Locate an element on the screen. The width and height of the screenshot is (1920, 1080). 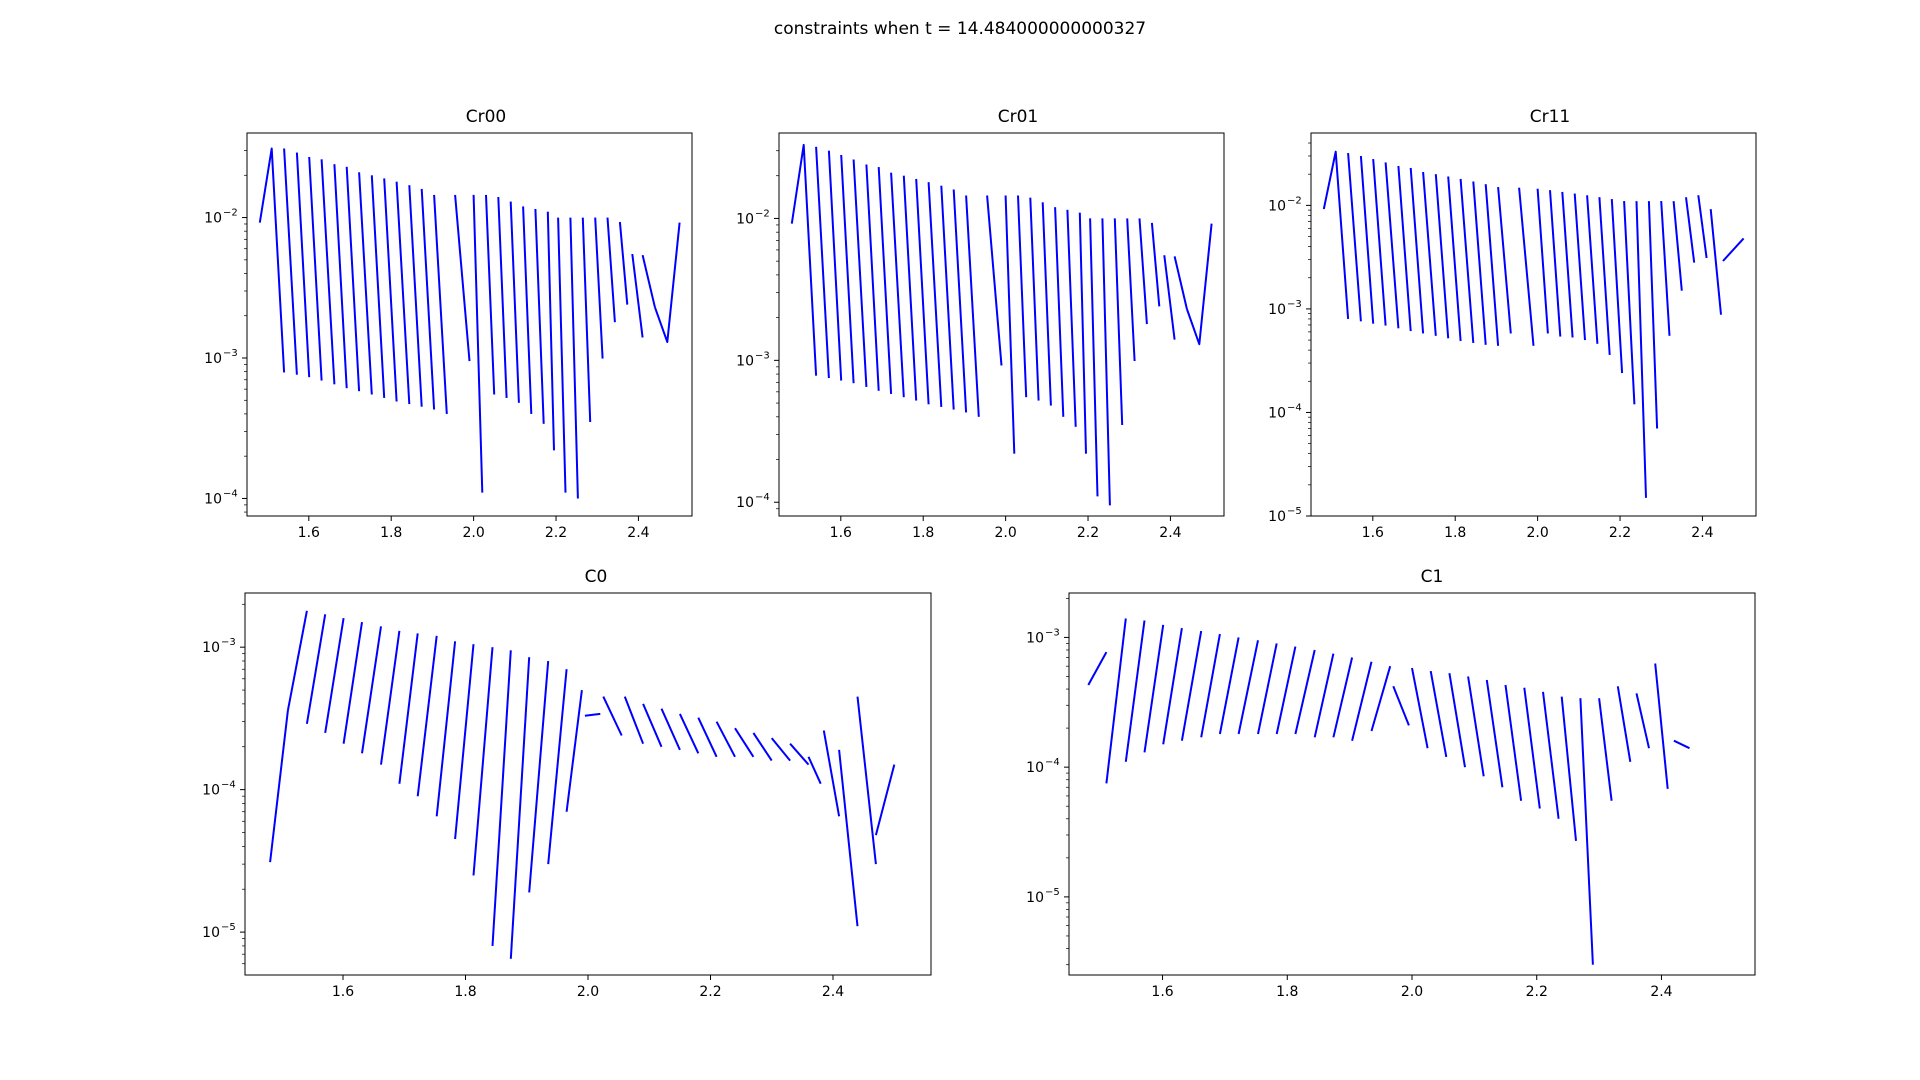
y-tick-label-exponent: −5 is located at coordinates (228, 927).